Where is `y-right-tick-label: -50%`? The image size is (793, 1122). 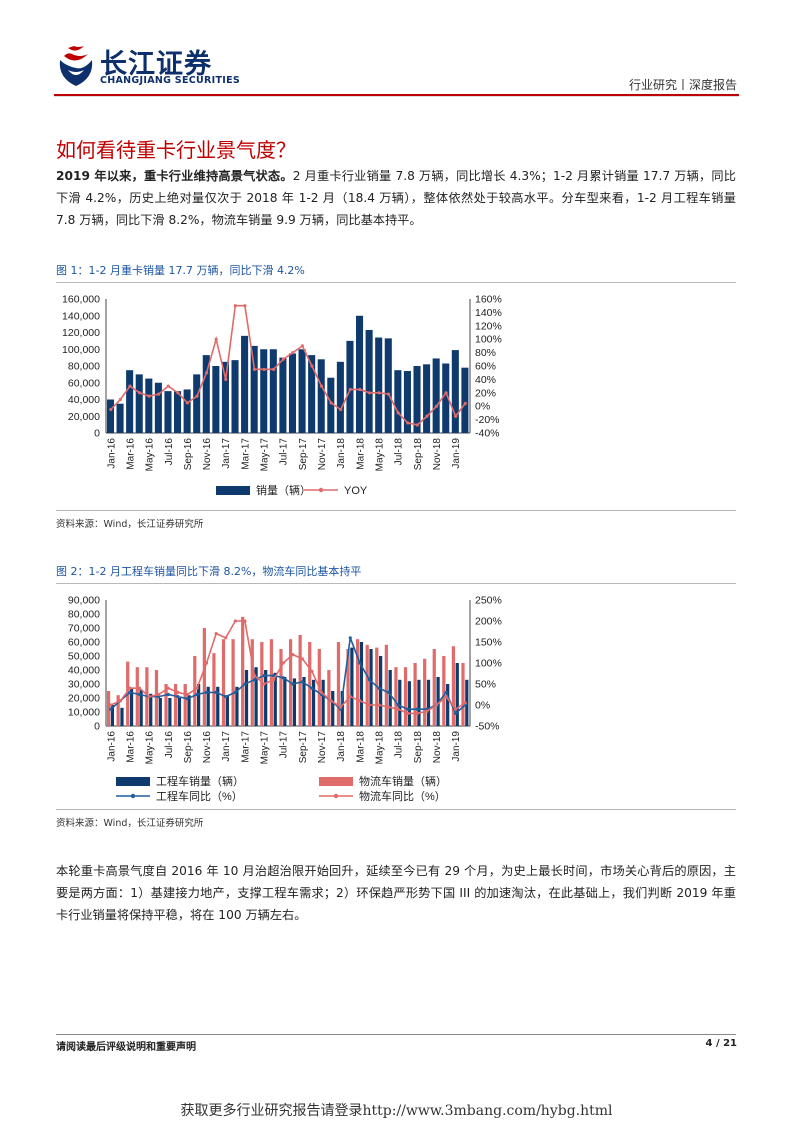
y-right-tick-label: -50% is located at coordinates (487, 727).